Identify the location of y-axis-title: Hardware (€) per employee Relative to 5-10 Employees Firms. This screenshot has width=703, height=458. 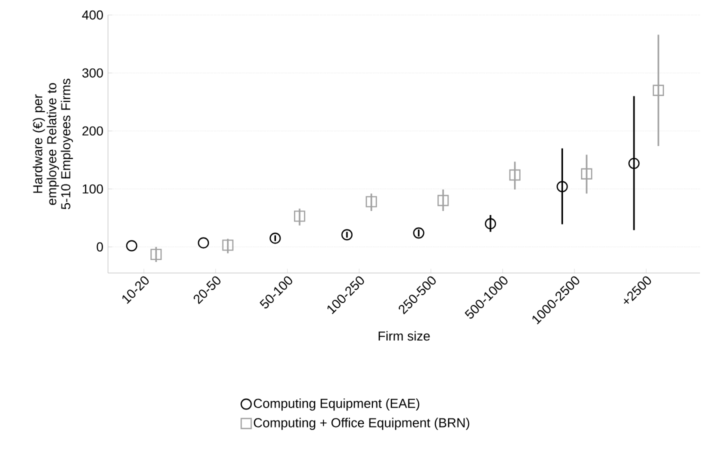
(52, 144).